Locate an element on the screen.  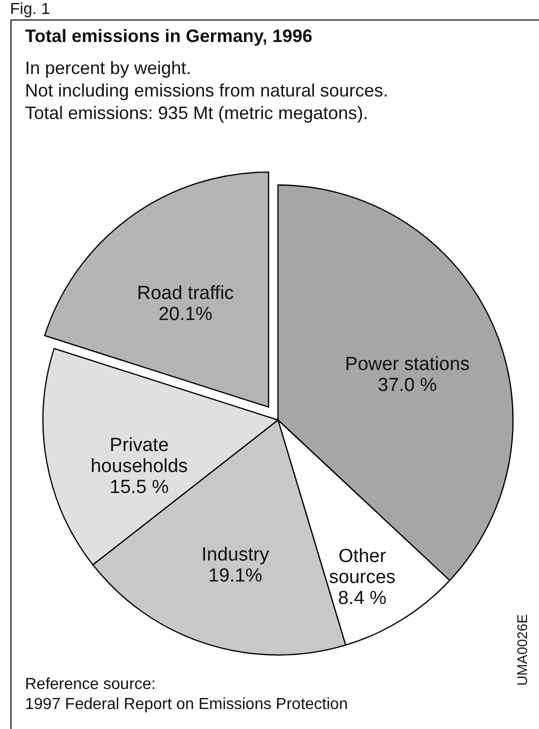
caption: Fig. 1 is located at coordinates (30, 9).